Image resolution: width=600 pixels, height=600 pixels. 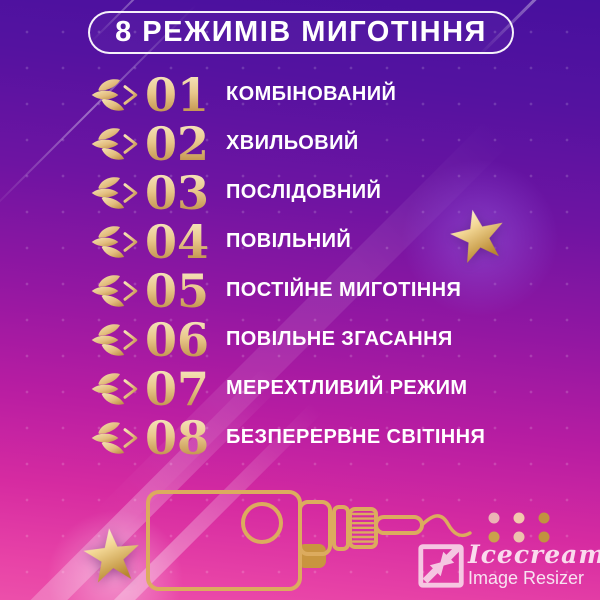 I want to click on mode-number: 02, so click(x=176, y=143).